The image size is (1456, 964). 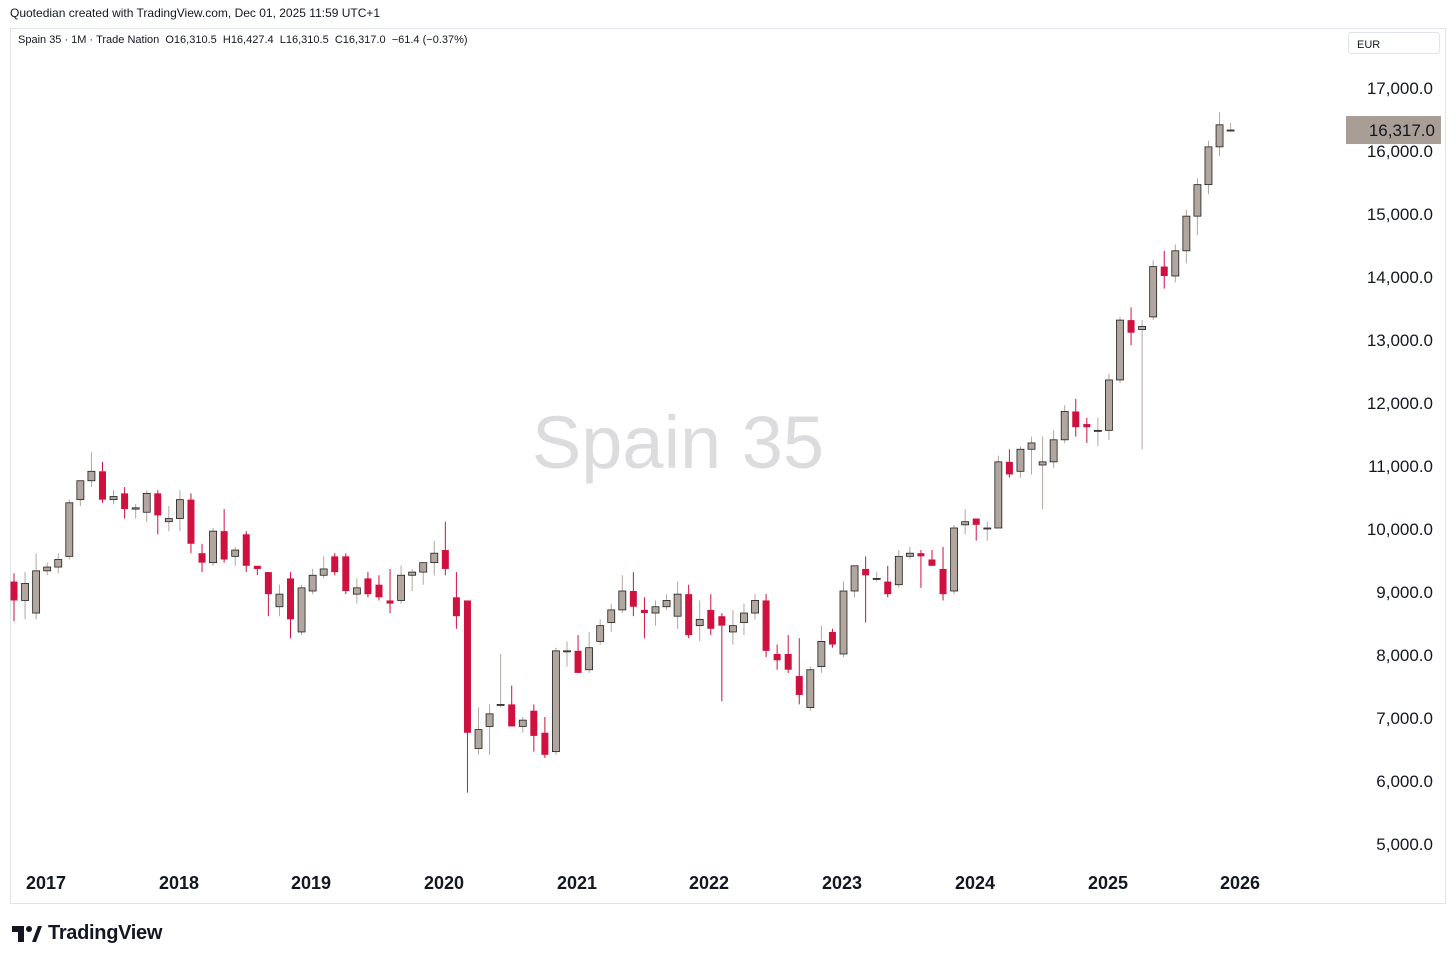 I want to click on tradingview-logo-icon, so click(x=27, y=933).